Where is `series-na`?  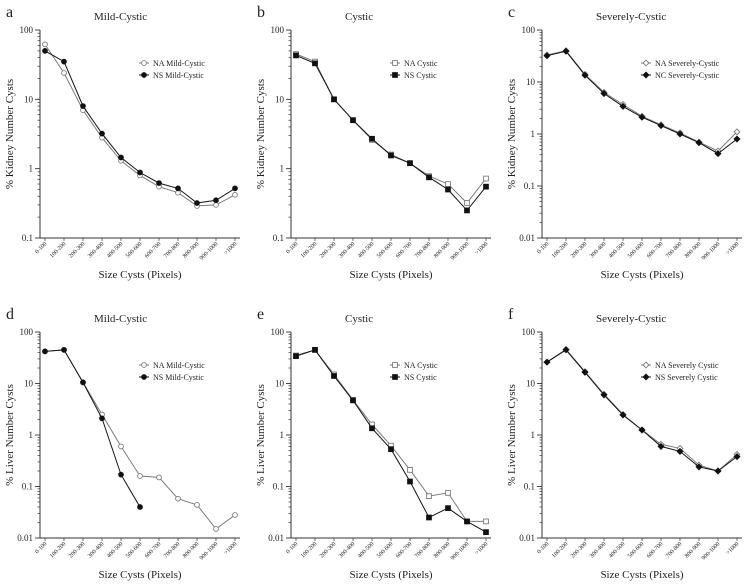 series-na is located at coordinates (140, 125).